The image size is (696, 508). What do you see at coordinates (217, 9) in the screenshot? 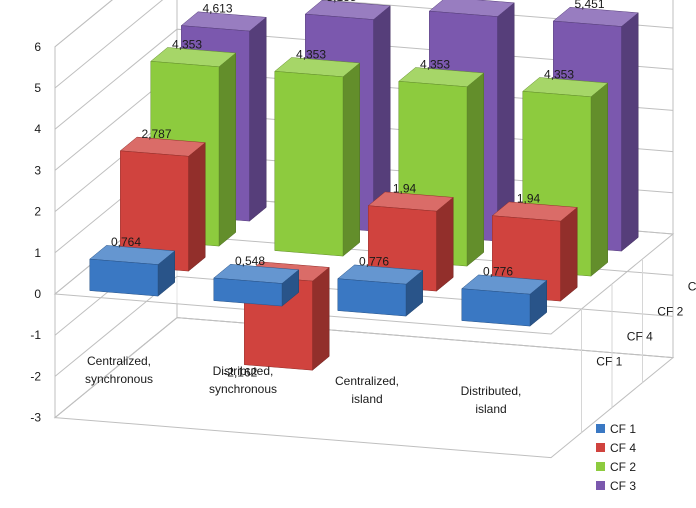
I see `data-label: 4,613` at bounding box center [217, 9].